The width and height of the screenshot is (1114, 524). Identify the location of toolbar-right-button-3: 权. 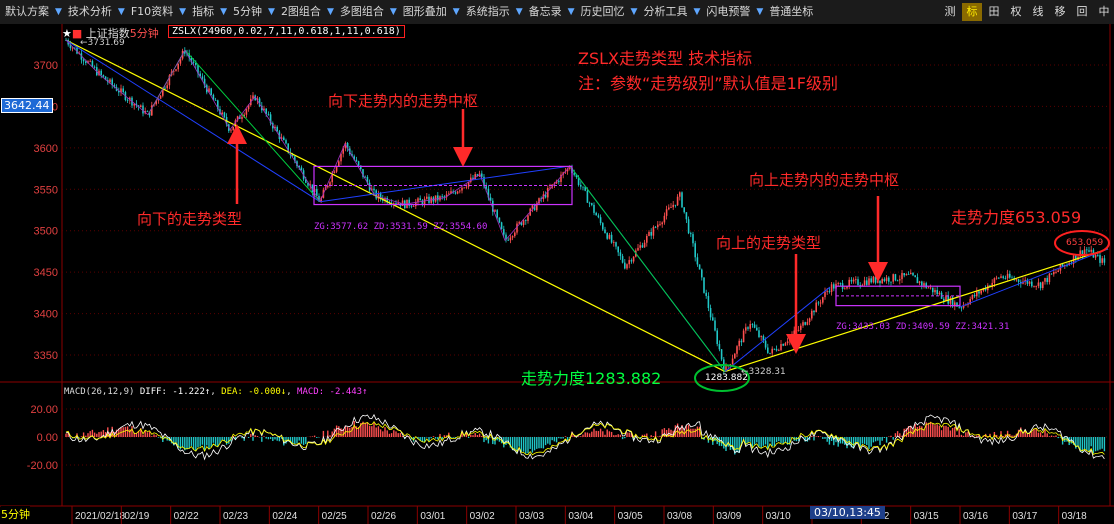
(1016, 11).